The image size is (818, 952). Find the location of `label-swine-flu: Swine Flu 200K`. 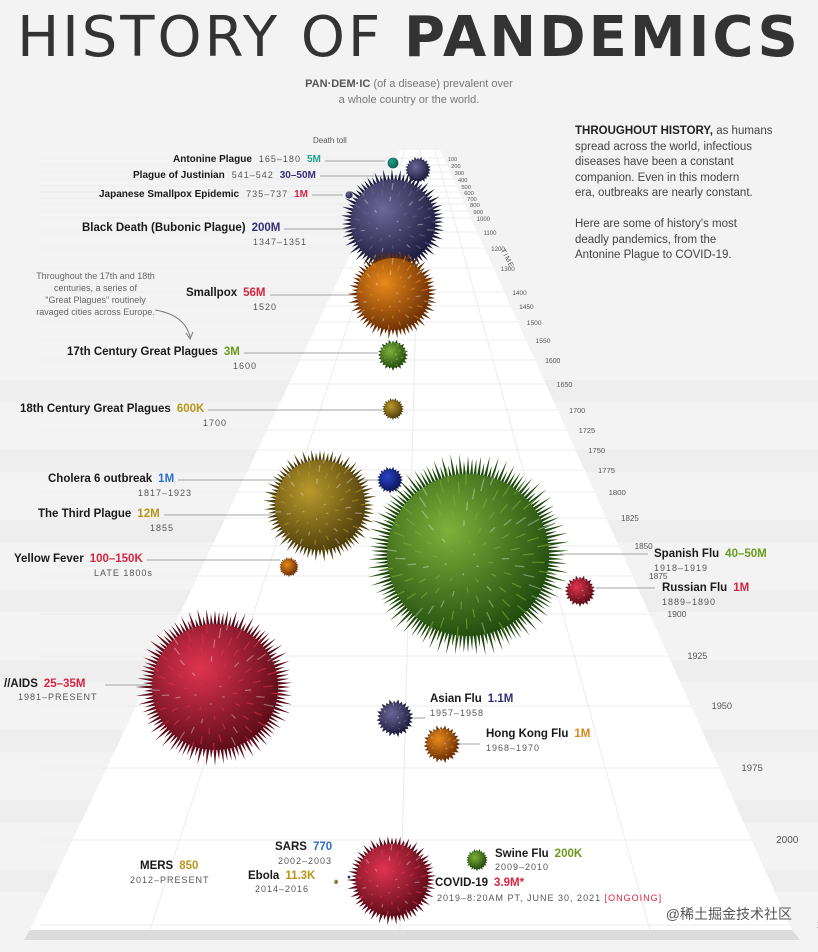

label-swine-flu: Swine Flu 200K is located at coordinates (538, 854).